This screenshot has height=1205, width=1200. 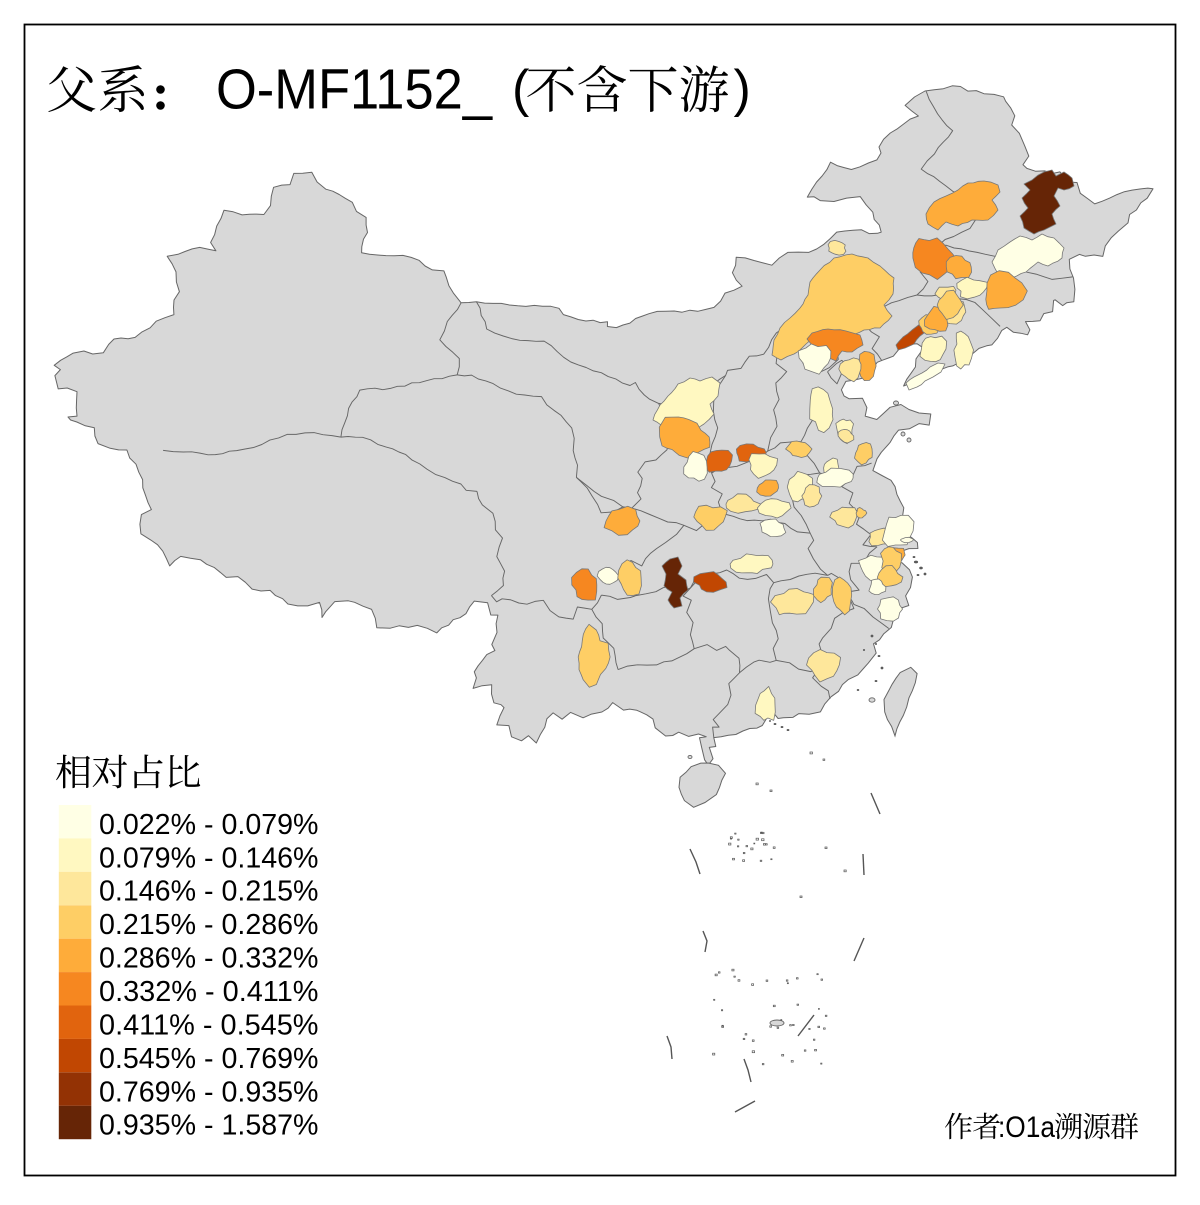 What do you see at coordinates (209, 825) in the screenshot?
I see `svg-text: 0.022% - 0.079%` at bounding box center [209, 825].